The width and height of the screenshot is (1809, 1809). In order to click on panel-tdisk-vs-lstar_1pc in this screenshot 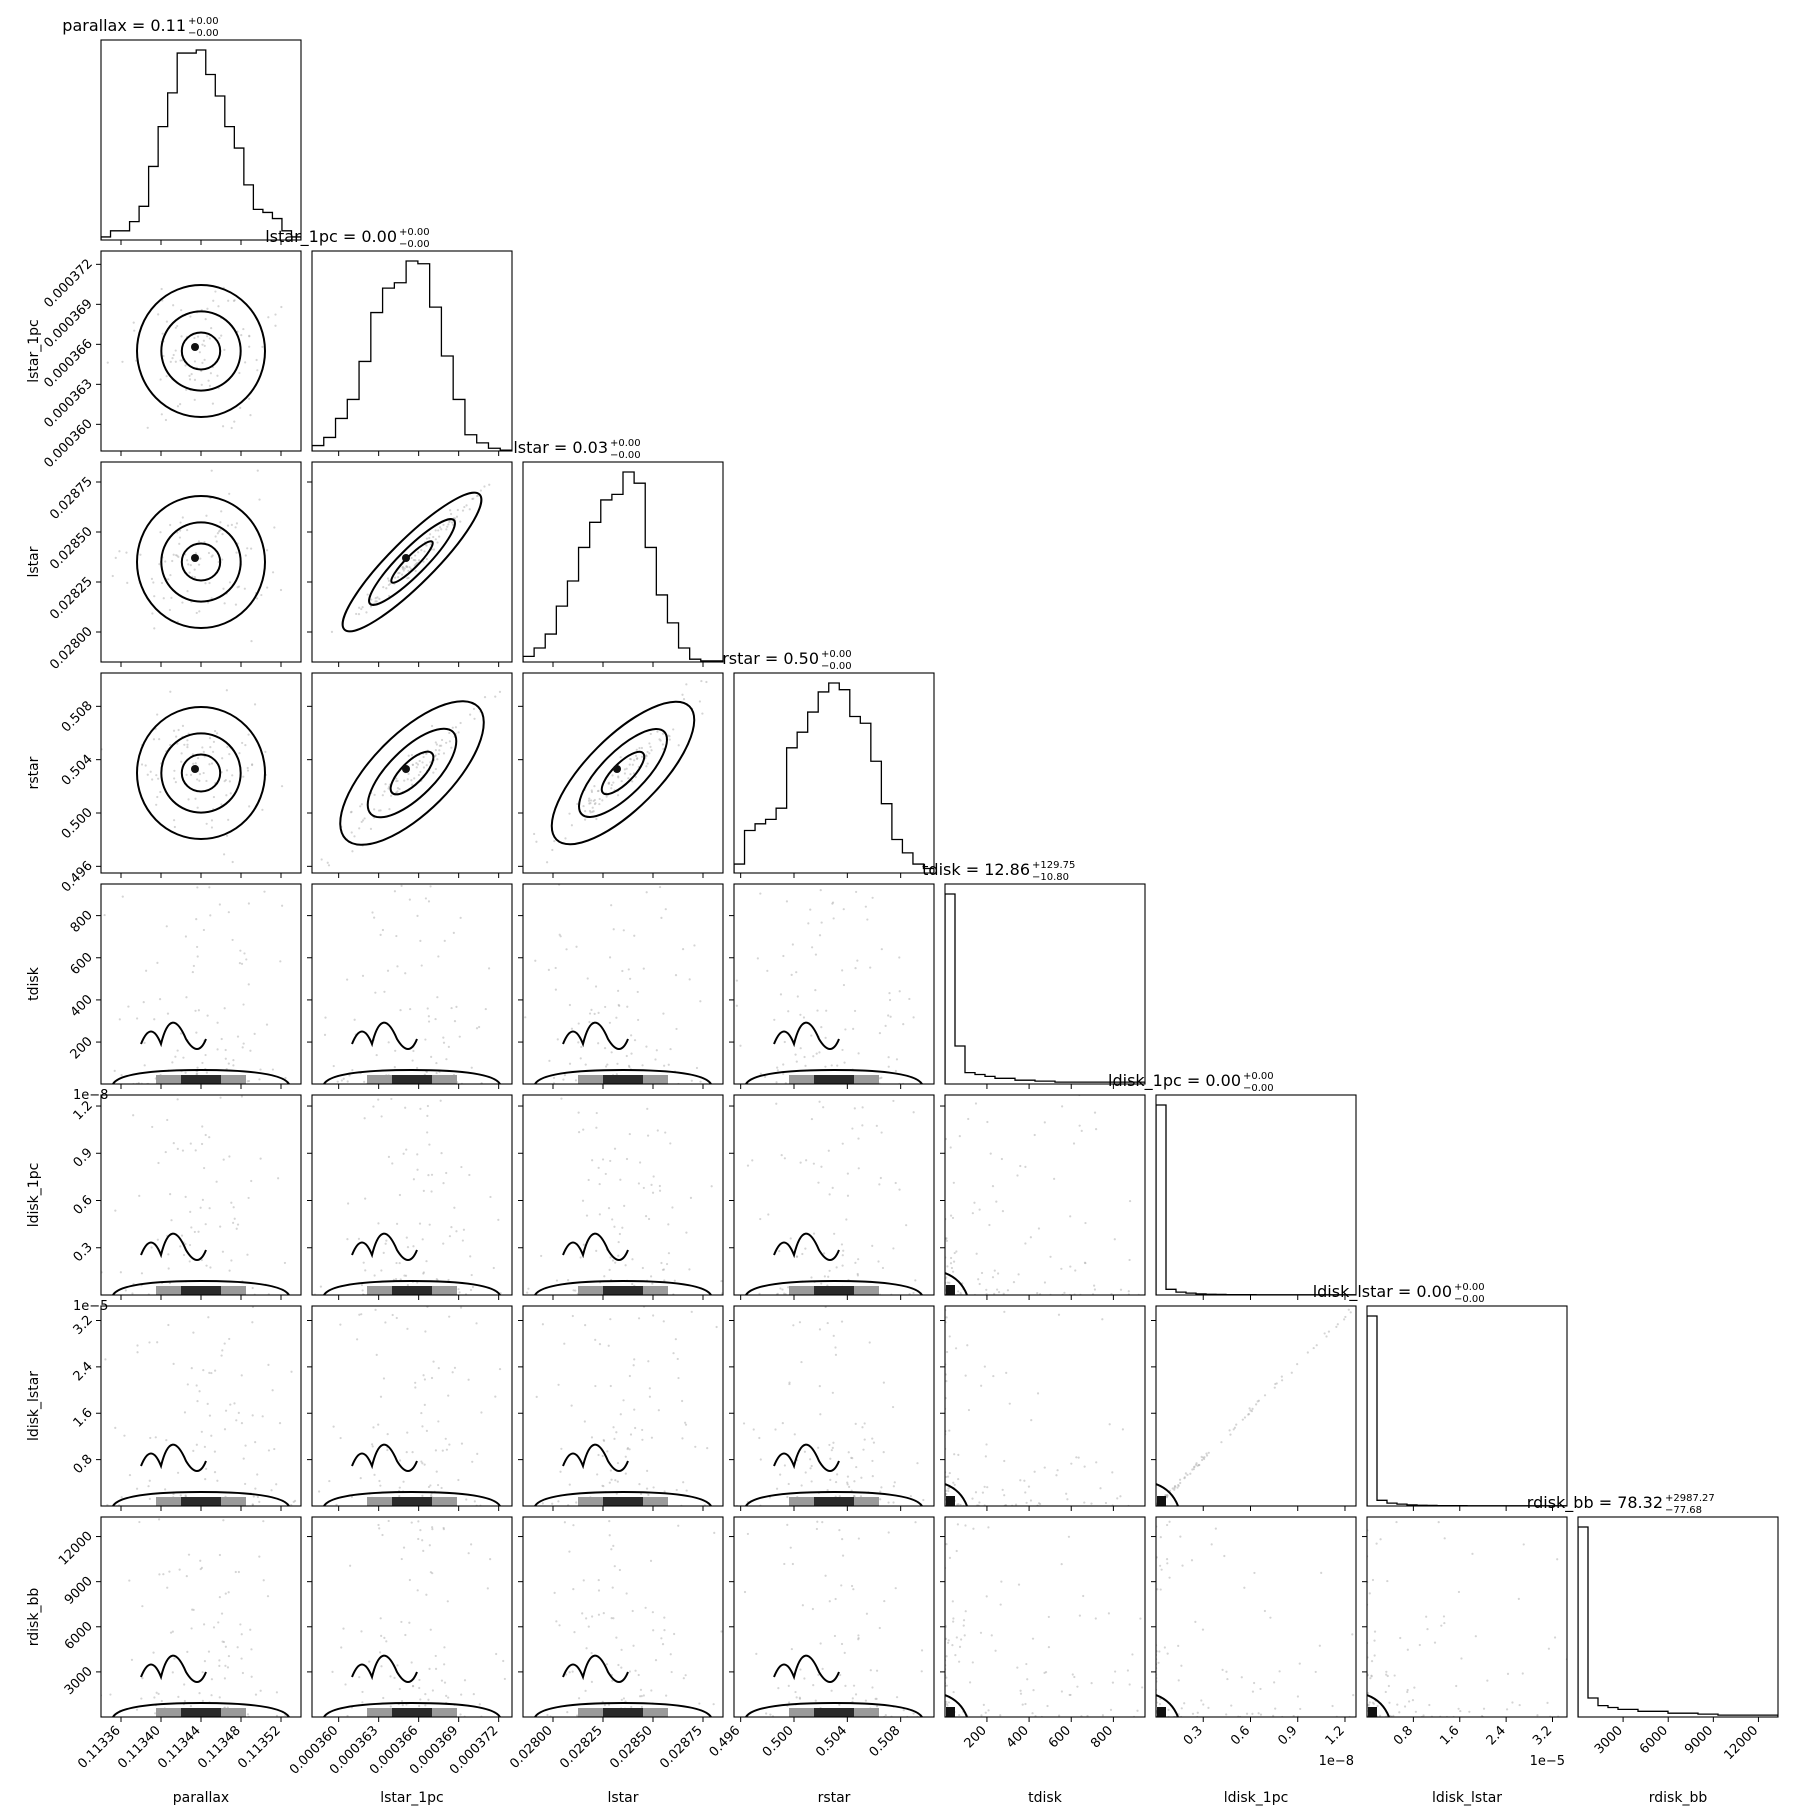, I will do `click(410, 986)`.